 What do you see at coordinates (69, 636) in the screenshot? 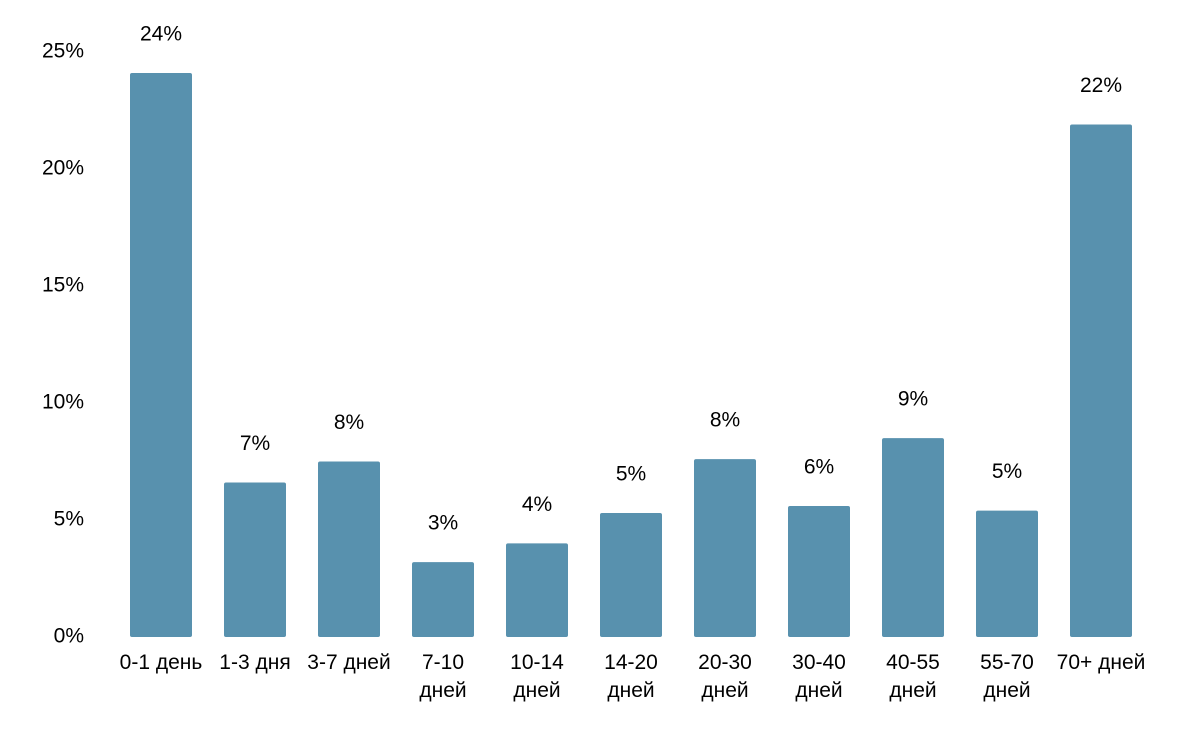
I see `y-tick-label: 0%` at bounding box center [69, 636].